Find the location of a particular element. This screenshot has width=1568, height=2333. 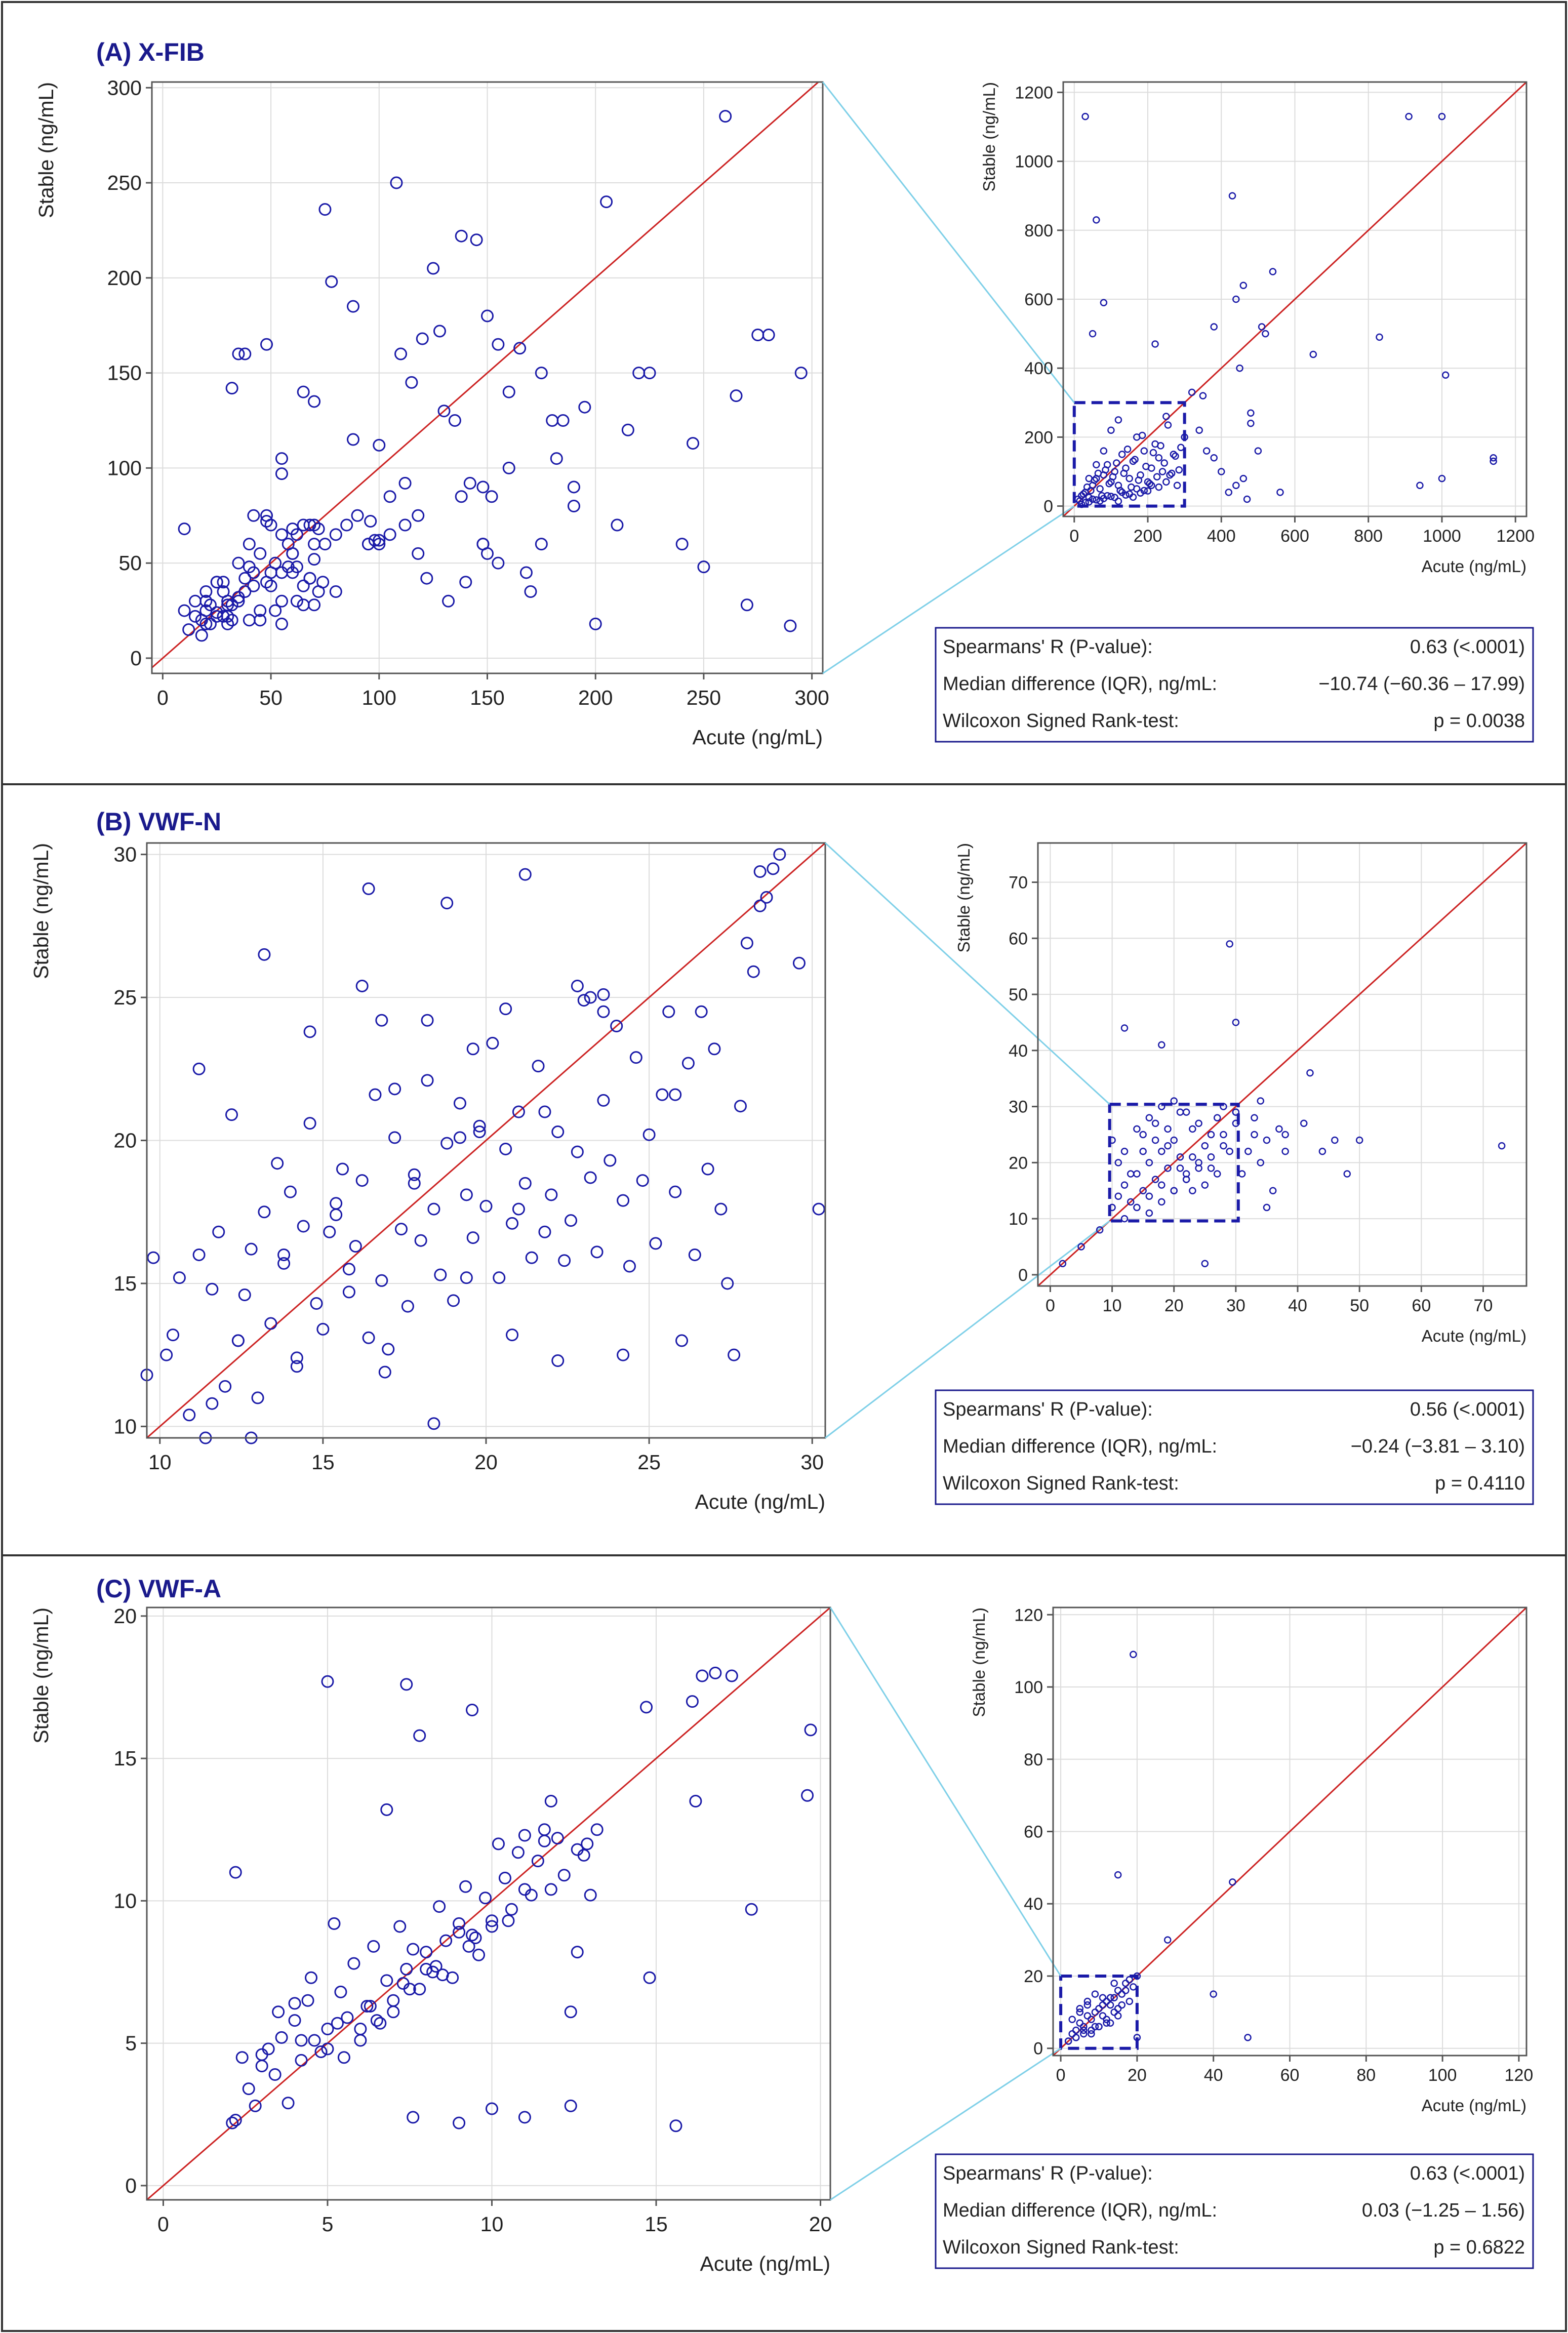

y-tick-label: 200 is located at coordinates (1039, 438).